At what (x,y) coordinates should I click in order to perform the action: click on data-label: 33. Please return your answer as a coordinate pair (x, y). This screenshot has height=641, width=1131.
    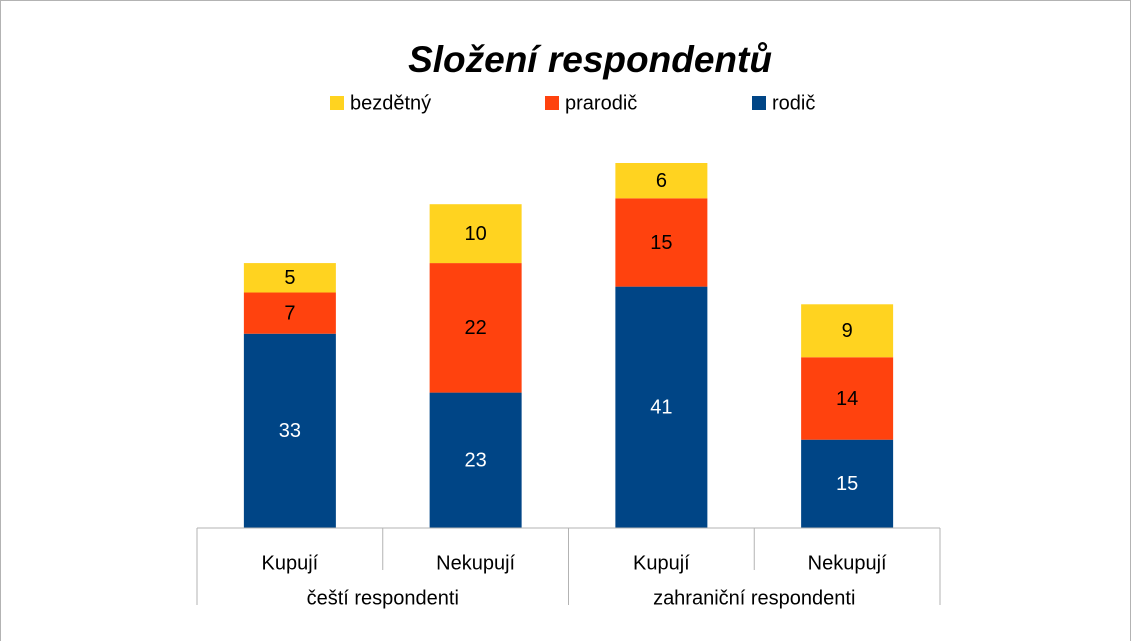
    Looking at the image, I should click on (290, 431).